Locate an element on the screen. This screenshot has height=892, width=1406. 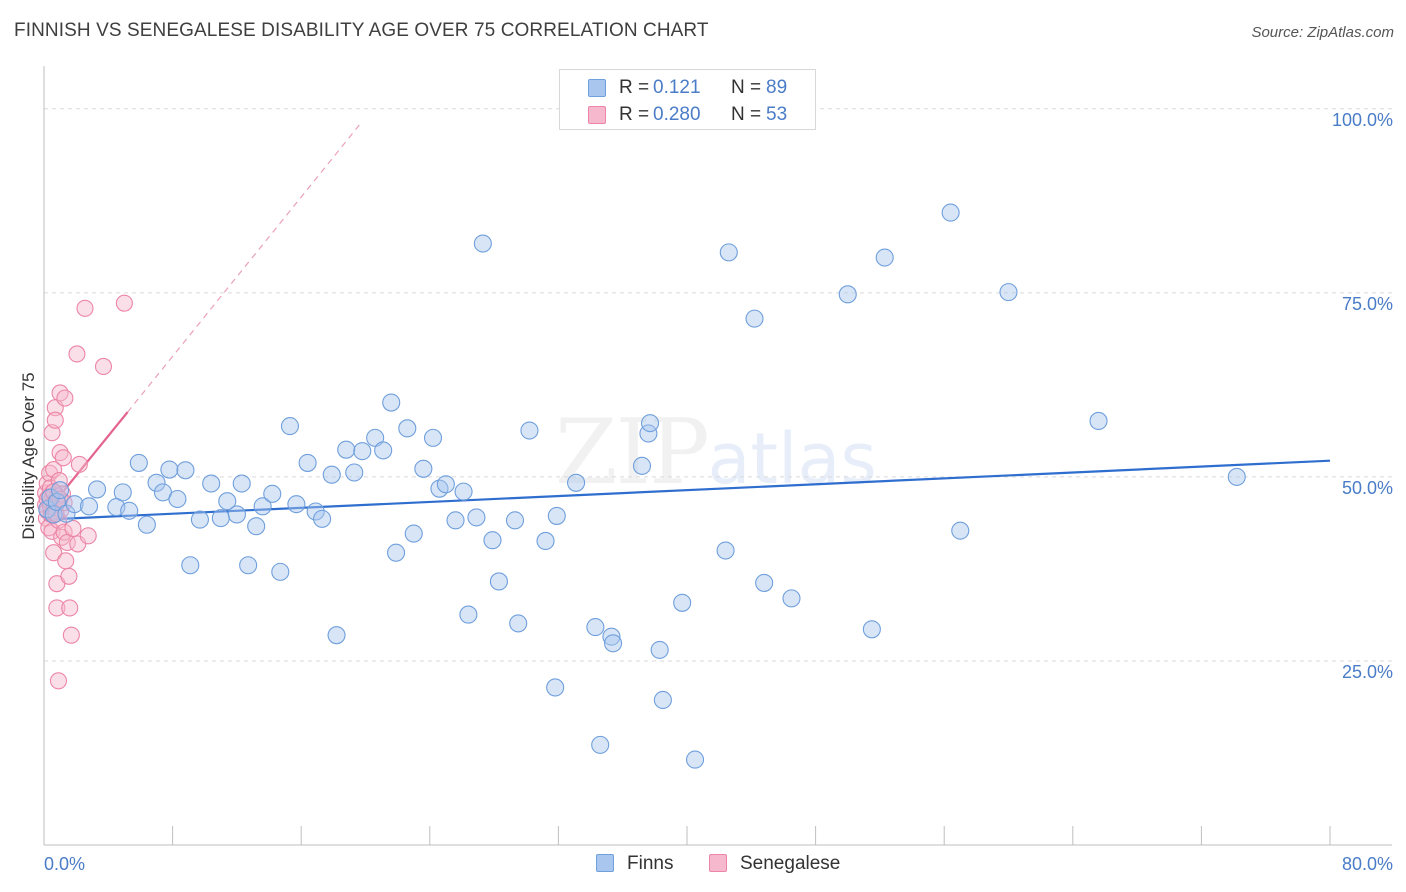
source-label: Source: ZipAtlas.com is located at coordinates (1322, 32).